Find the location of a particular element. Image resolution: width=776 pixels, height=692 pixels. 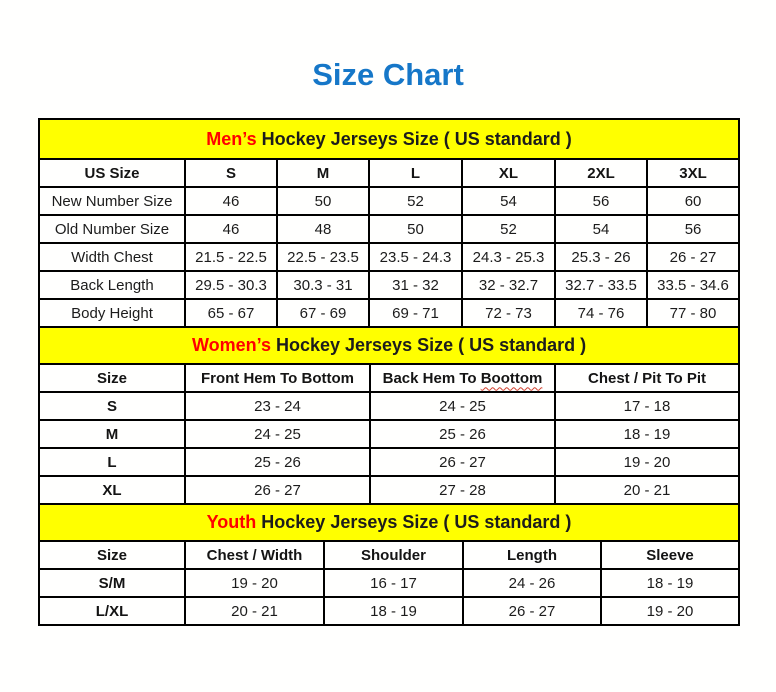

table-row: XL 26 - 27 27 - 28 20 - 21 is located at coordinates (389, 490).